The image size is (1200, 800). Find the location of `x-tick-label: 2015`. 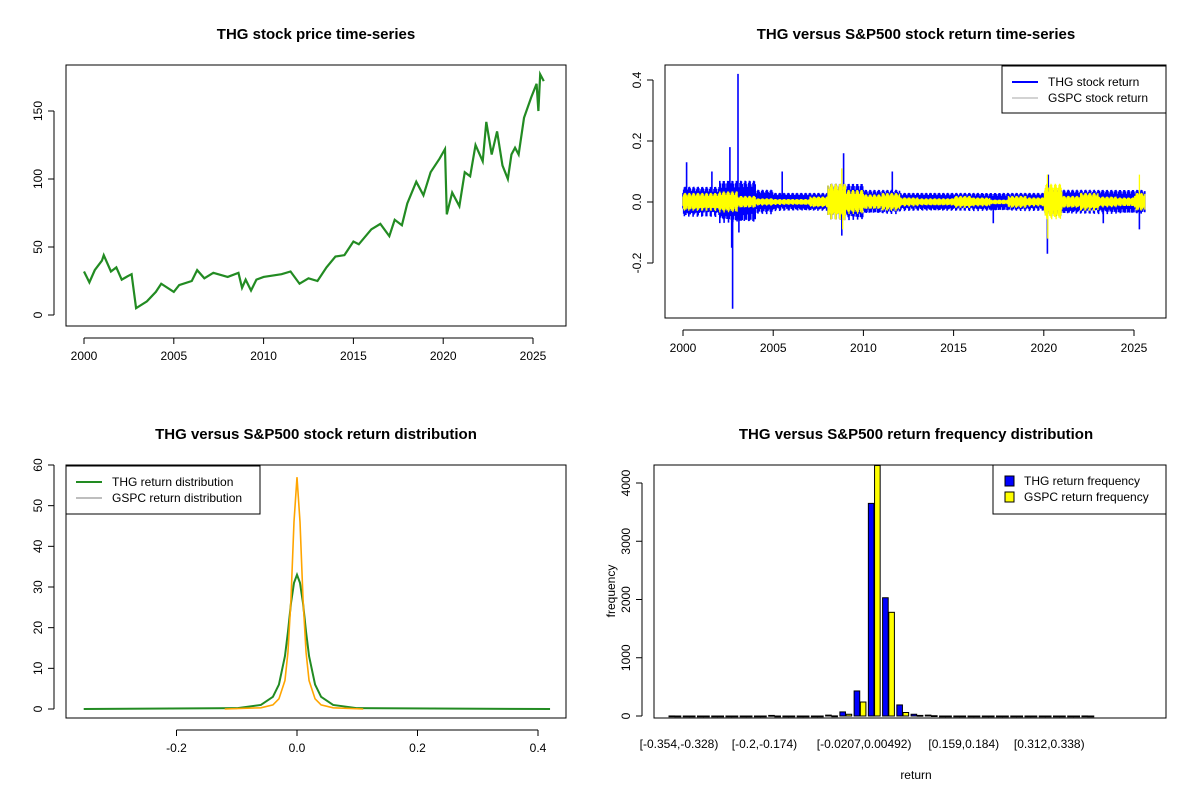

x-tick-label: 2015 is located at coordinates (353, 356).